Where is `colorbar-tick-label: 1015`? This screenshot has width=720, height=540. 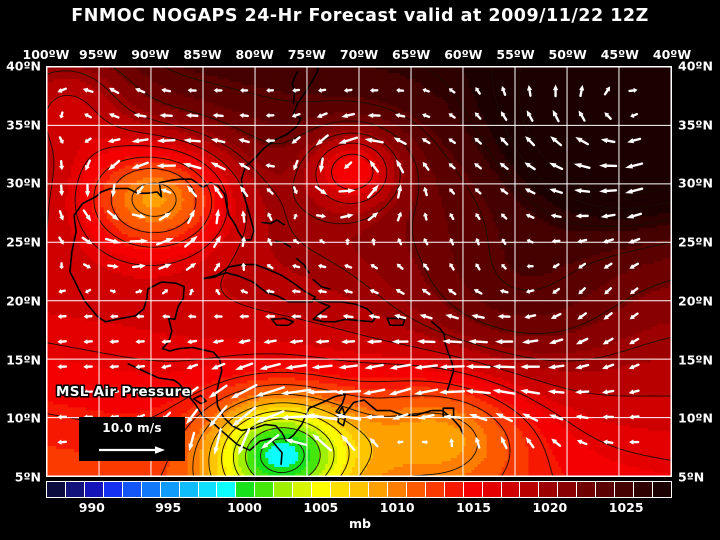
colorbar-tick-label: 1015 is located at coordinates (473, 507).